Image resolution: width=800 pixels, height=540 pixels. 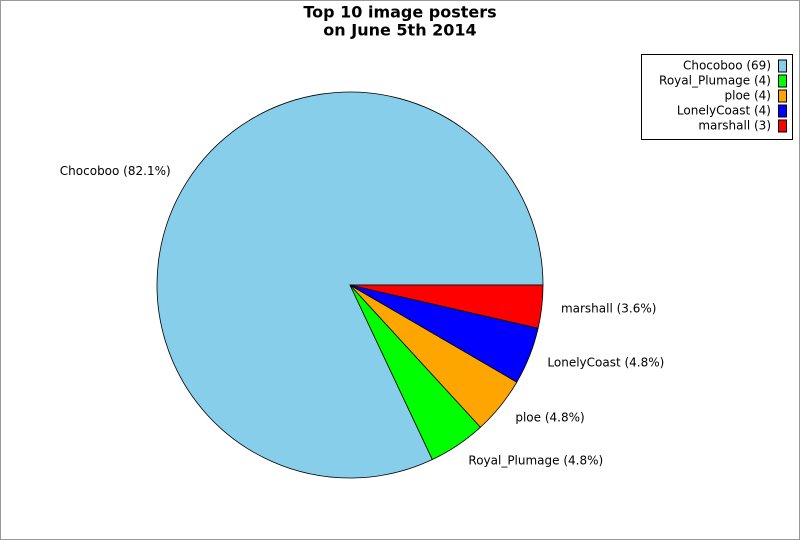 I want to click on legend-label: LonelyCoast (4), so click(x=724, y=111).